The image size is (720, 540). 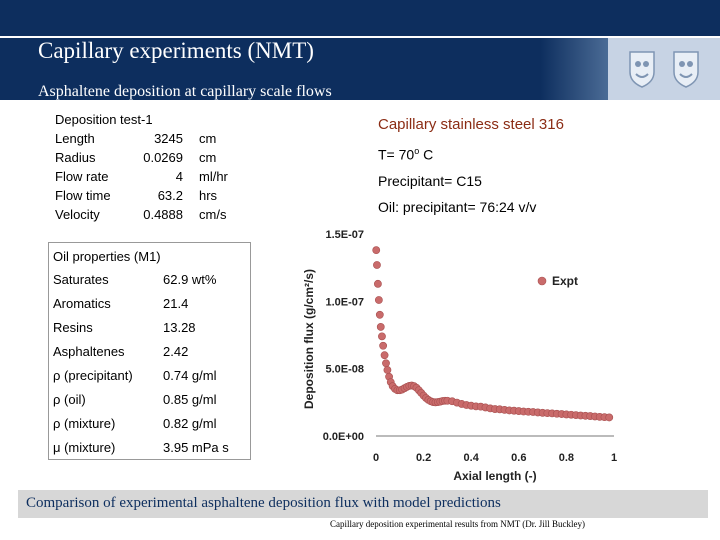 What do you see at coordinates (542, 281) in the screenshot?
I see `legend-marker` at bounding box center [542, 281].